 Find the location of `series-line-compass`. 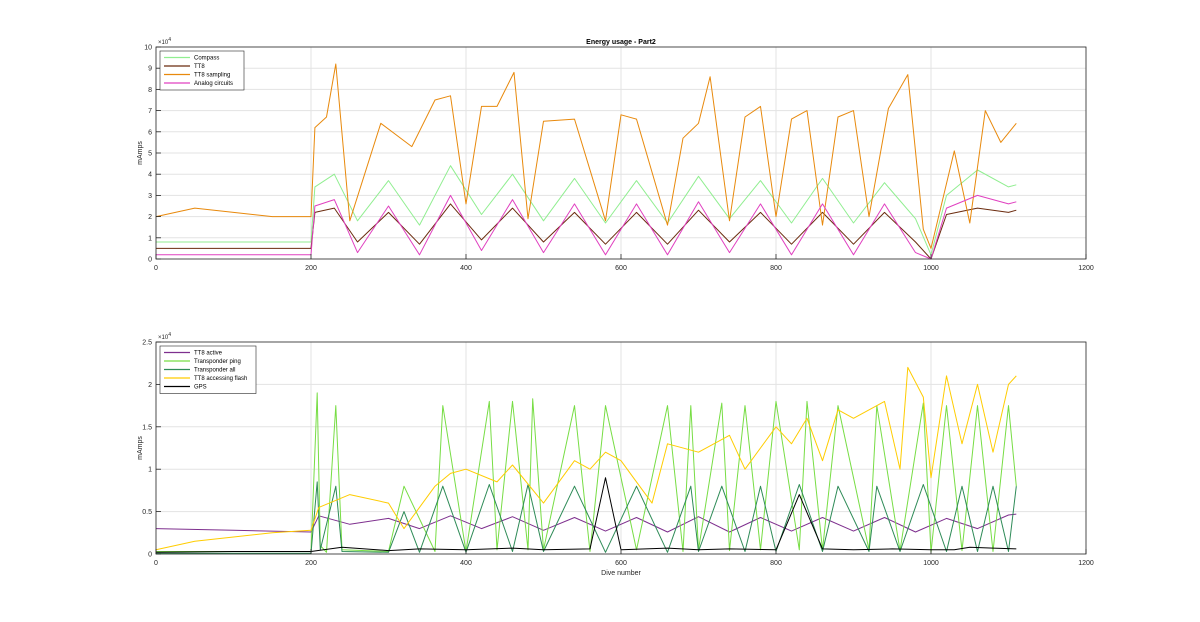

series-line-compass is located at coordinates (586, 210).